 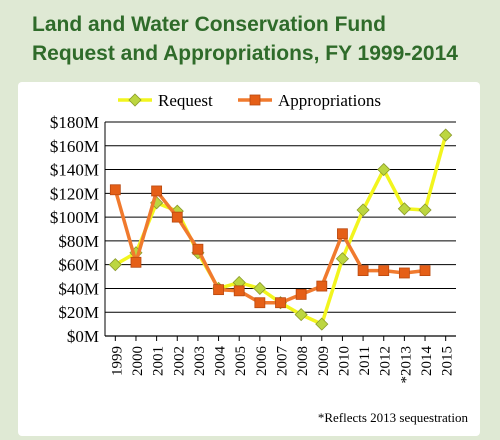 What do you see at coordinates (255, 100) in the screenshot?
I see `legend-appropriations-marker` at bounding box center [255, 100].